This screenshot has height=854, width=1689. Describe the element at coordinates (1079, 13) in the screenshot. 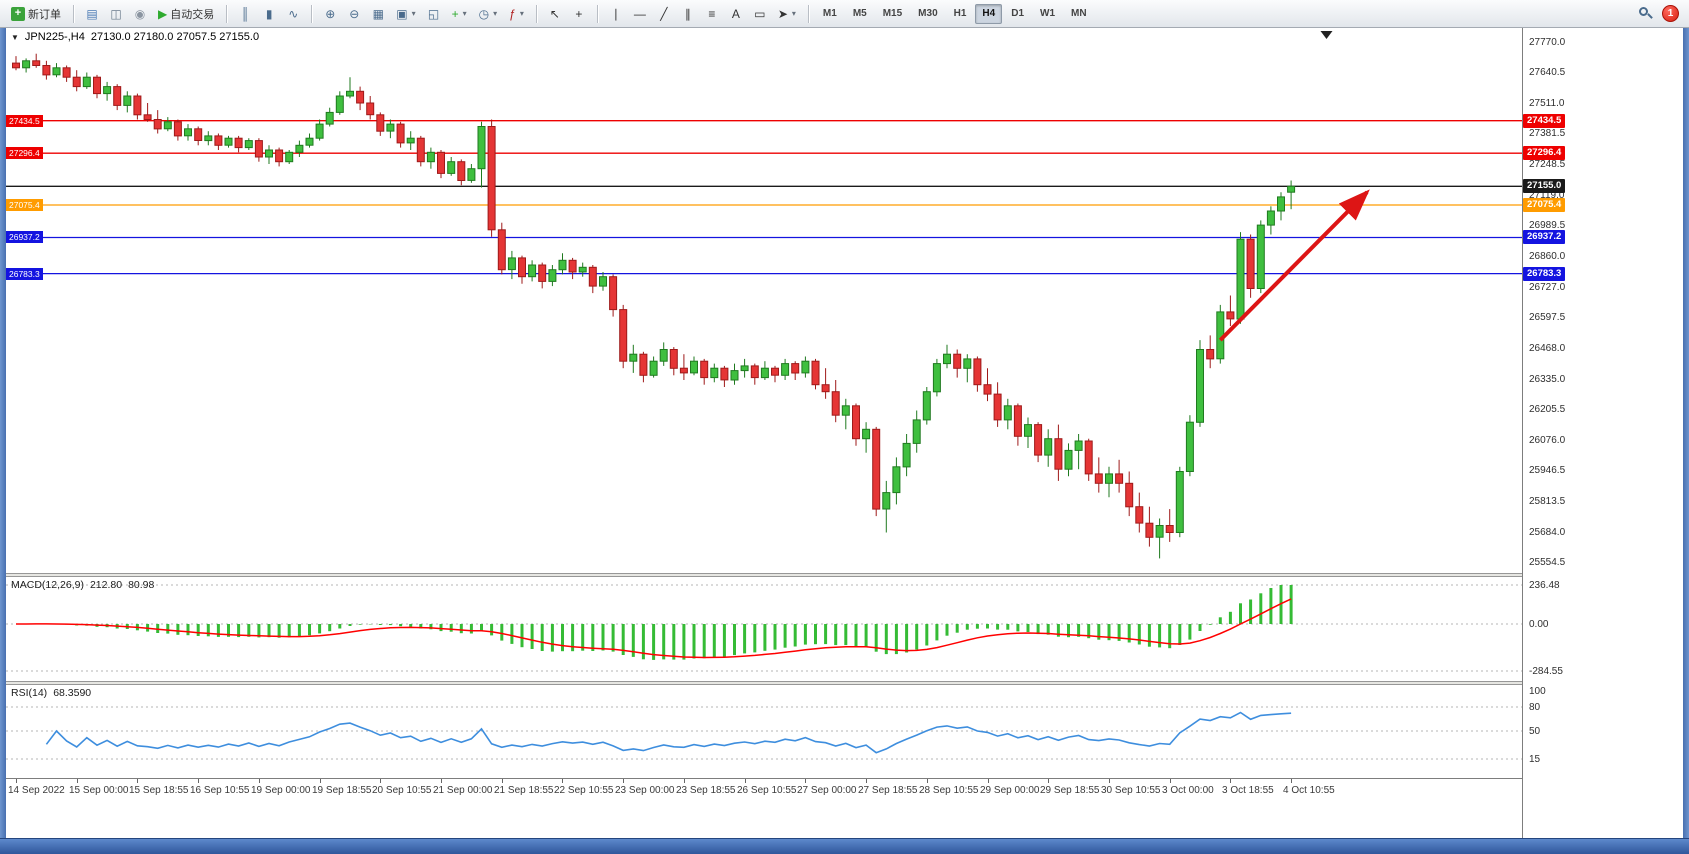

I see `timeframe-mn: MN` at that location.